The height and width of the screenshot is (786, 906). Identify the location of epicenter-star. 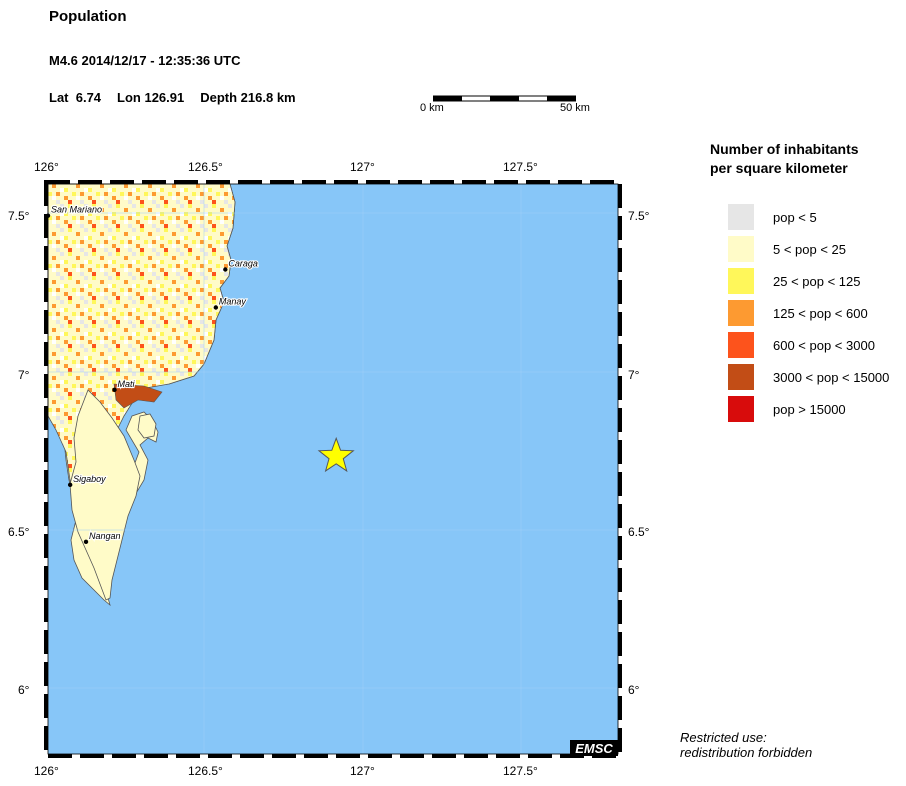
(336, 454).